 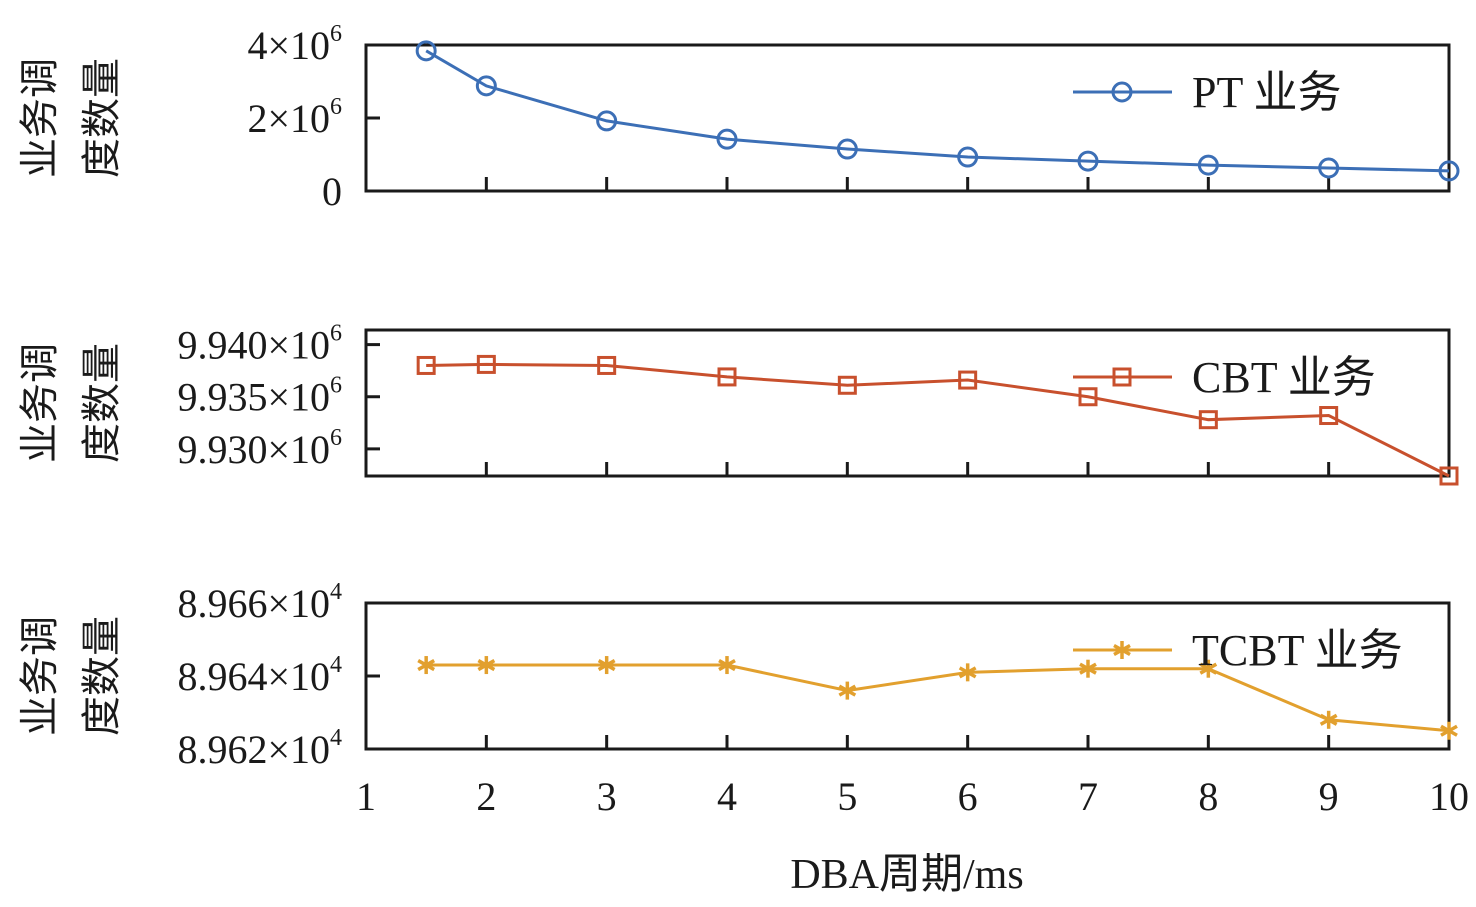 What do you see at coordinates (1297, 650) in the screenshot?
I see `legend-label: TCBT 业务` at bounding box center [1297, 650].